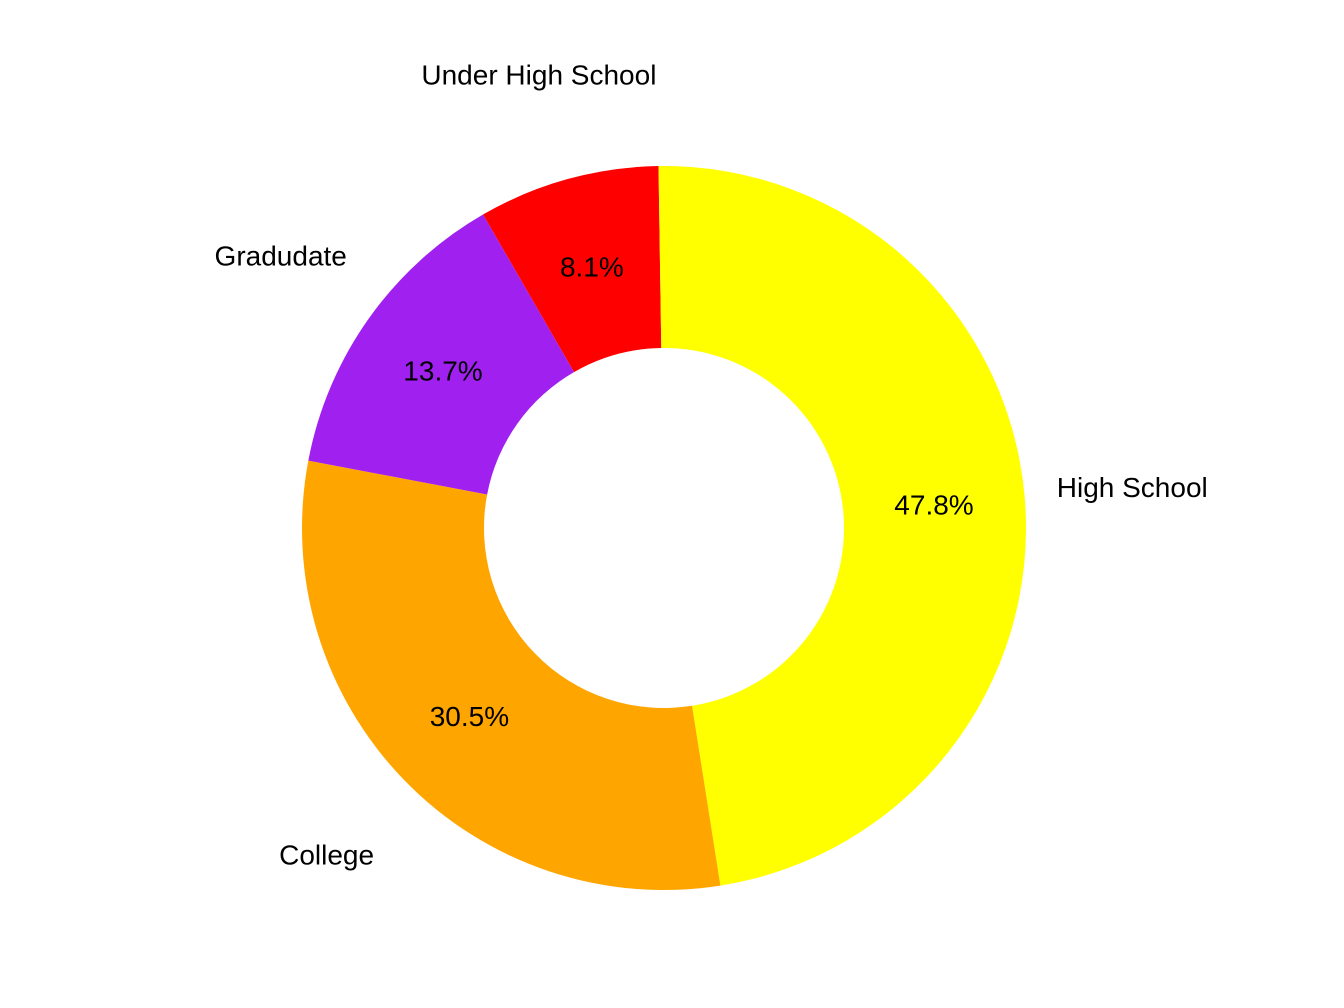  I want to click on category-label-high-school: High School, so click(1132, 487).